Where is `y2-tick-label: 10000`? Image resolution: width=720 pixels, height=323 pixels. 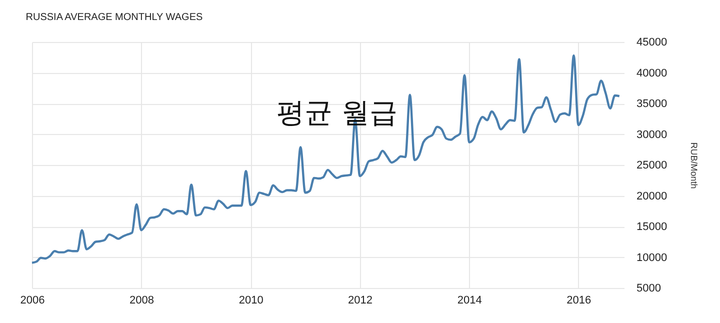
y2-tick-label: 10000 is located at coordinates (652, 258).